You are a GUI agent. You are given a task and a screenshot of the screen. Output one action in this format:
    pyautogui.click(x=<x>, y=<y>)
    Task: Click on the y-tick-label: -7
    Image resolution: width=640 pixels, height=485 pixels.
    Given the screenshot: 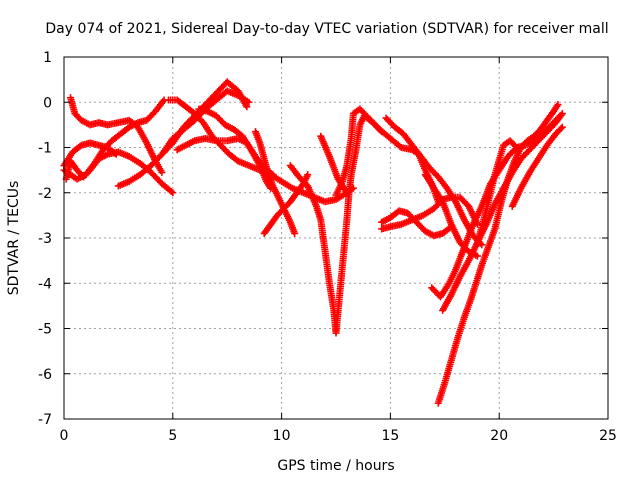 What is the action you would take?
    pyautogui.click(x=45, y=420)
    